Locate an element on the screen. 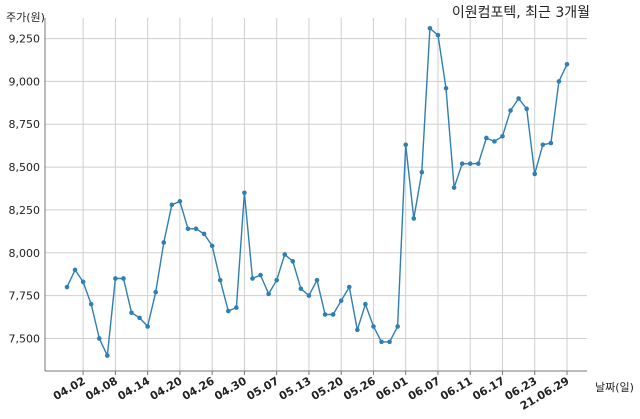 Image resolution: width=640 pixels, height=419 pixels. x-tick-label: 05.13 is located at coordinates (295, 388).